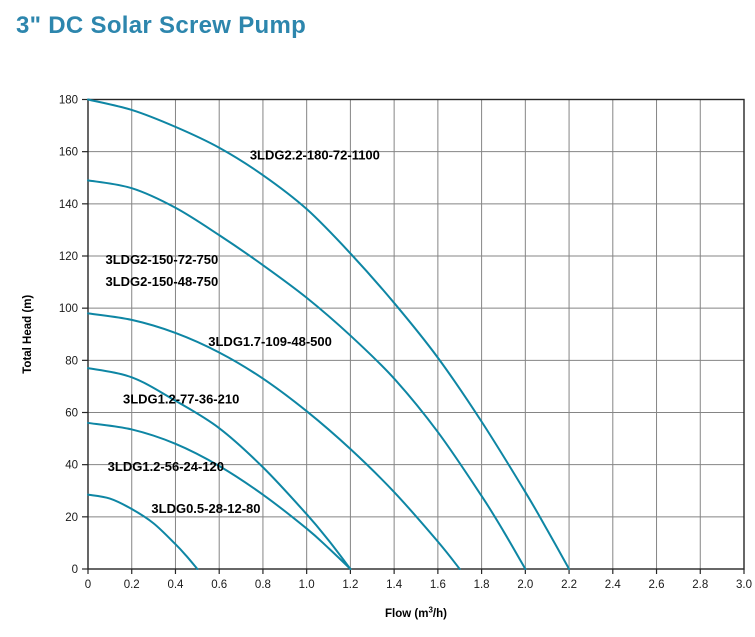  I want to click on x-tick-label: 2.8, so click(700, 585).